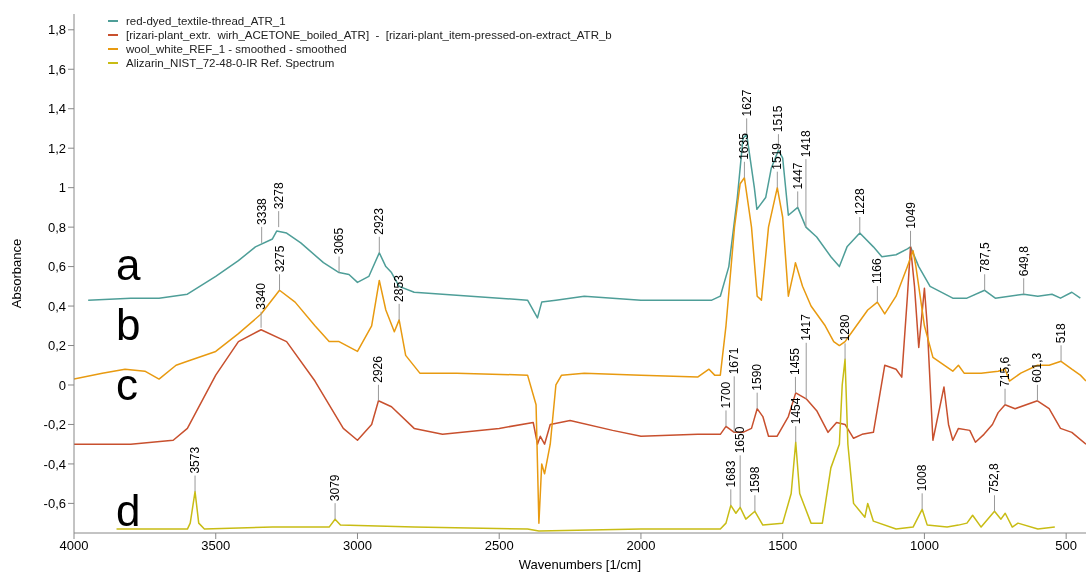 The width and height of the screenshot is (1086, 576). I want to click on legend-label: red-dyed_textile-thread_ATR_1, so click(206, 21).